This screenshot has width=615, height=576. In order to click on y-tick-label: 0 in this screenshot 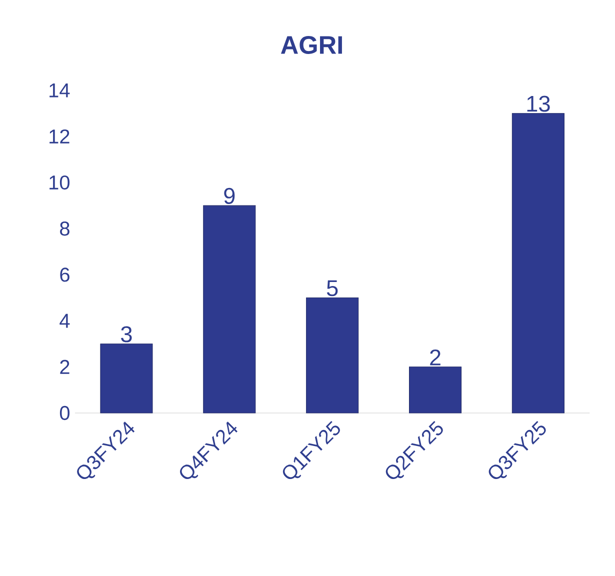, I will do `click(65, 413)`.